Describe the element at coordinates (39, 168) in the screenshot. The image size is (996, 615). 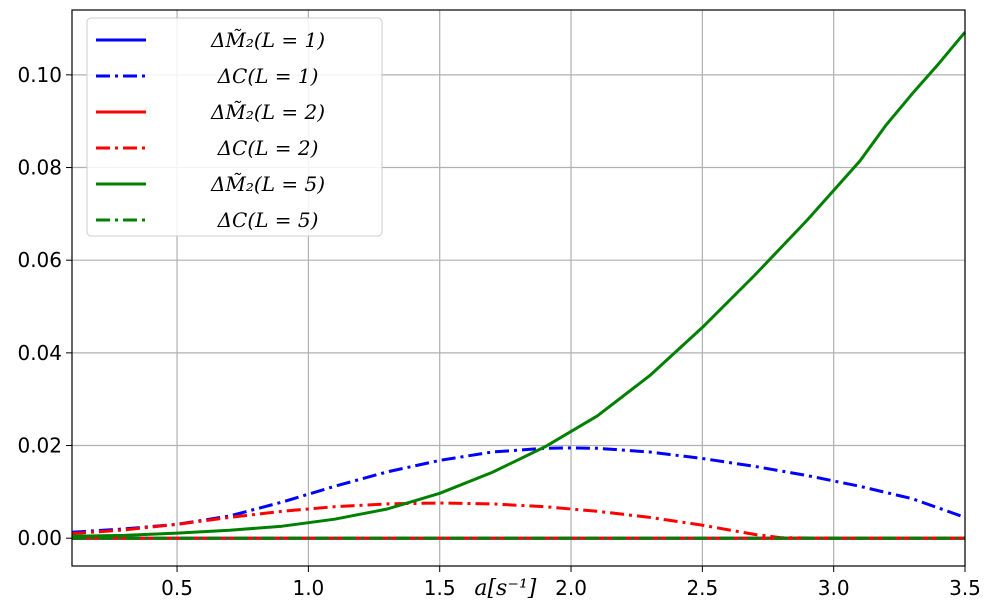
I see `y-tick-label: 0.08` at that location.